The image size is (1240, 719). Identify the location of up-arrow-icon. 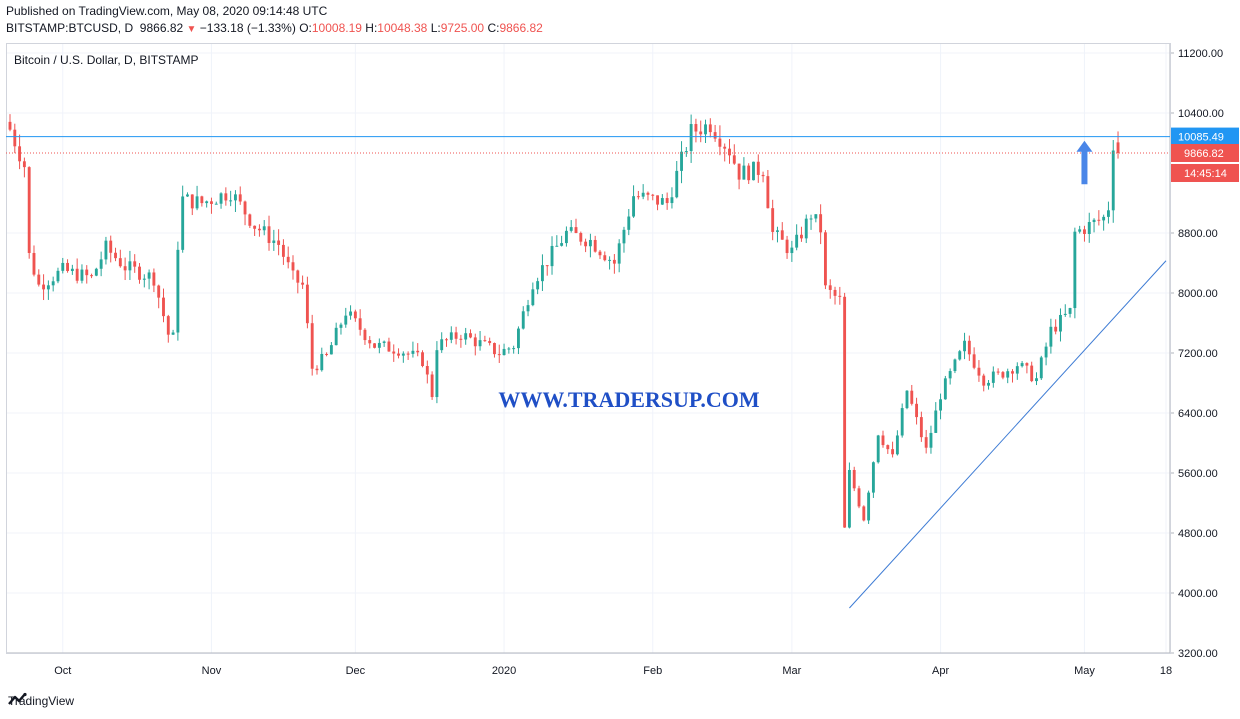
(1084, 146).